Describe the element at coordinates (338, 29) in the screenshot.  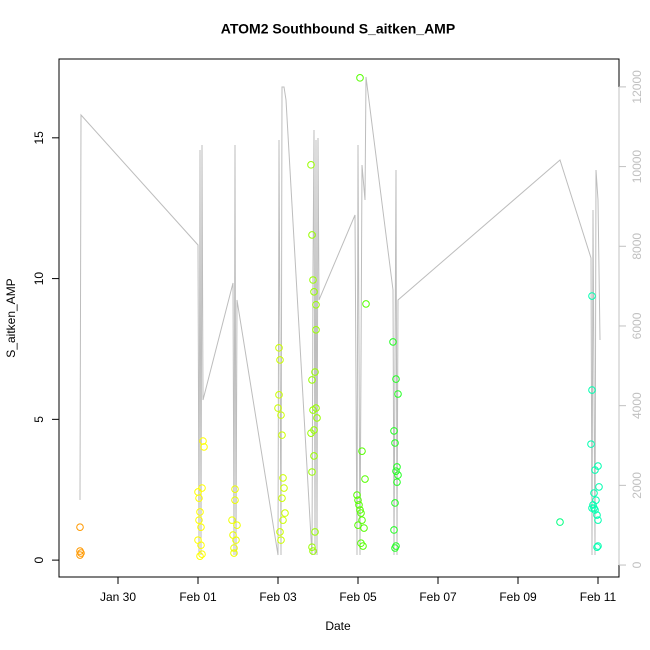
I see `chart-title: ATOM2 Southbound S_aitken_AMP` at that location.